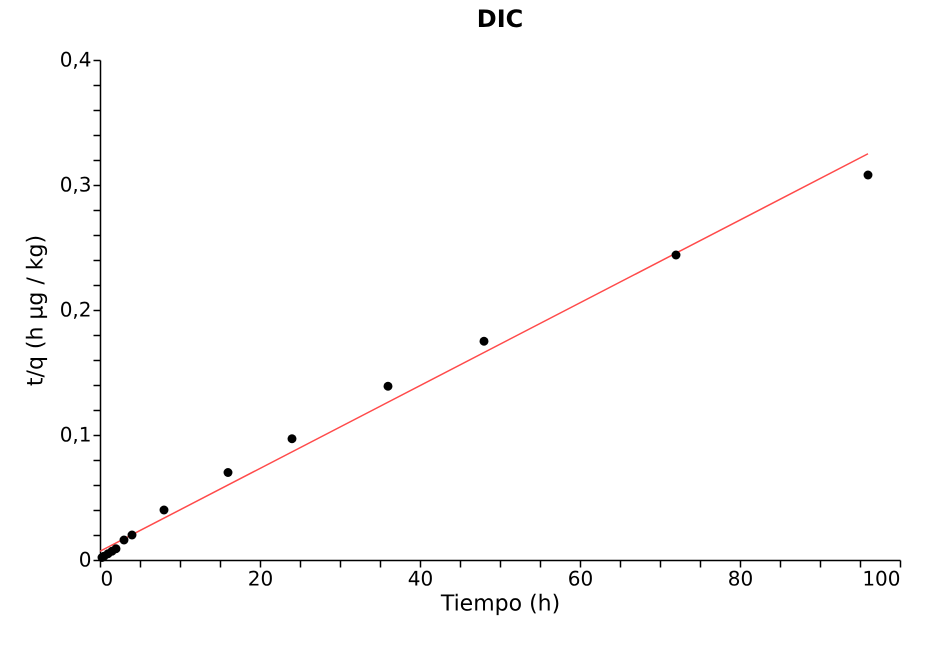 This screenshot has width=925, height=648. What do you see at coordinates (107, 578) in the screenshot?
I see `x-tick-label: 0` at bounding box center [107, 578].